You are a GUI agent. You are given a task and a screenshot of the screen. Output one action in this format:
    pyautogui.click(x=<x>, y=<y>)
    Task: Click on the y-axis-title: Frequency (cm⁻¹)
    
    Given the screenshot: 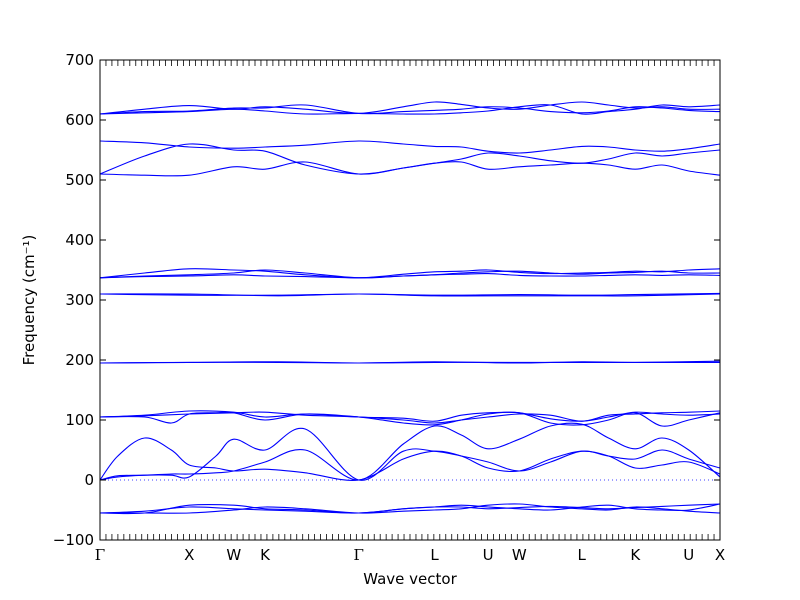 What is the action you would take?
    pyautogui.click(x=29, y=300)
    